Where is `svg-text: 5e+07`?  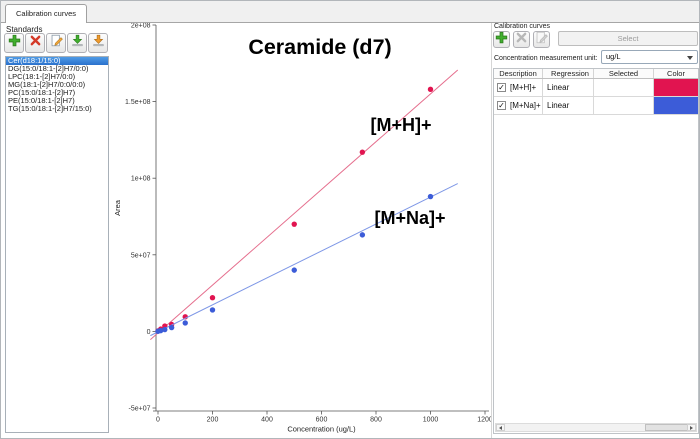 svg-text: 5e+07 is located at coordinates (141, 255).